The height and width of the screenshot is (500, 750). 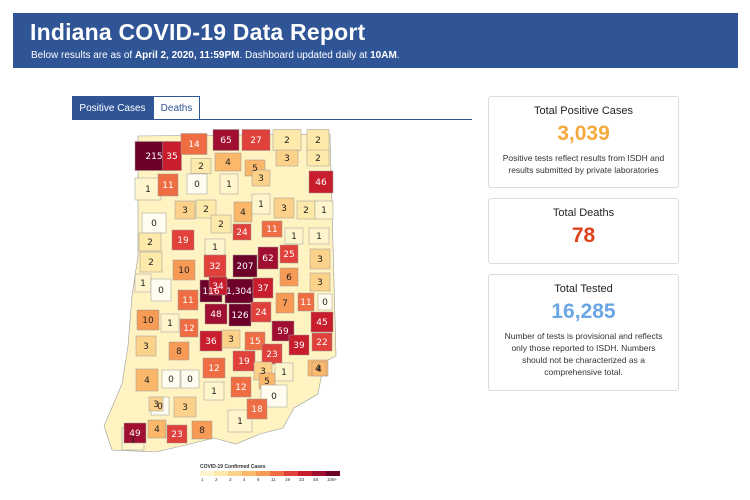 I want to click on county-label: 37, so click(x=262, y=289).